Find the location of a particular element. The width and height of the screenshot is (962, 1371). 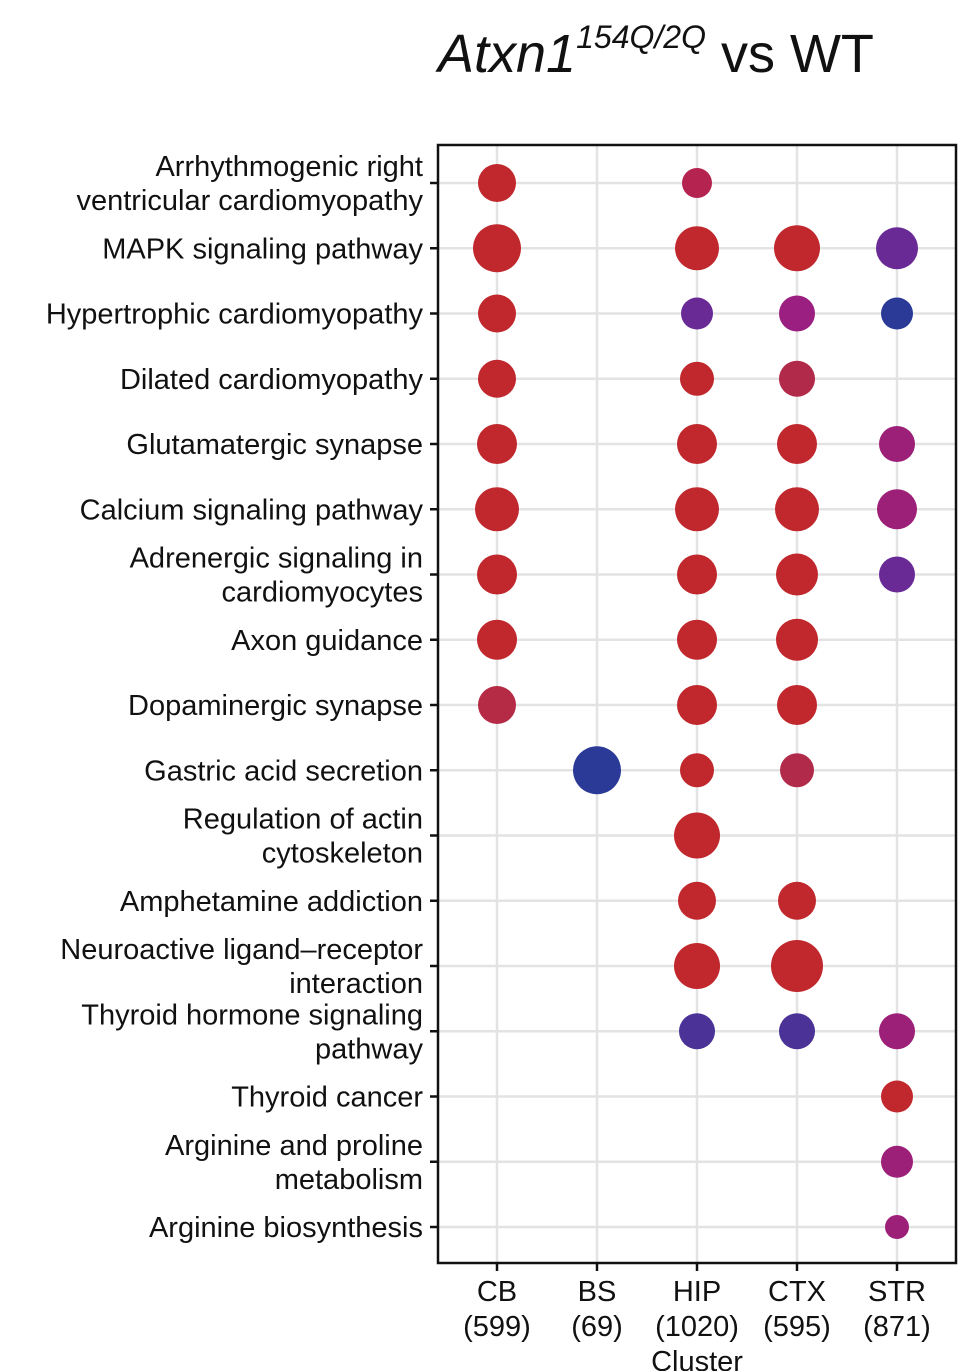

y-tick-label-0-0: Arrhythmogenic right is located at coordinates (289, 167).